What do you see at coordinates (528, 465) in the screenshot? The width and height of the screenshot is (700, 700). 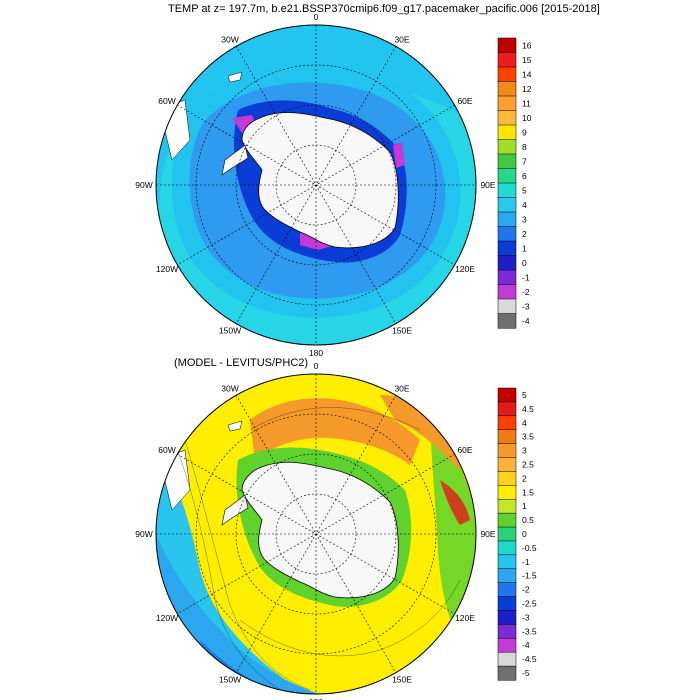 I see `colorbar-label: 2.5` at bounding box center [528, 465].